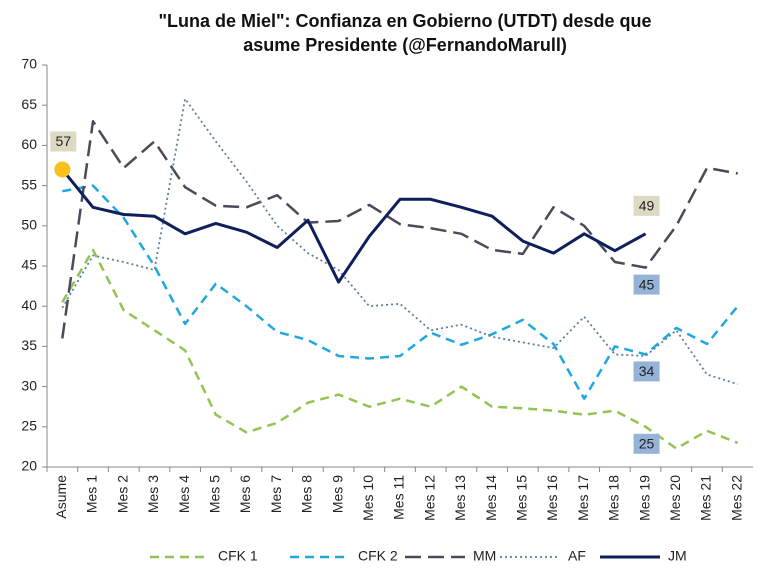  Describe the element at coordinates (368, 498) in the screenshot. I see `x-tick-label: Mes 10` at that location.